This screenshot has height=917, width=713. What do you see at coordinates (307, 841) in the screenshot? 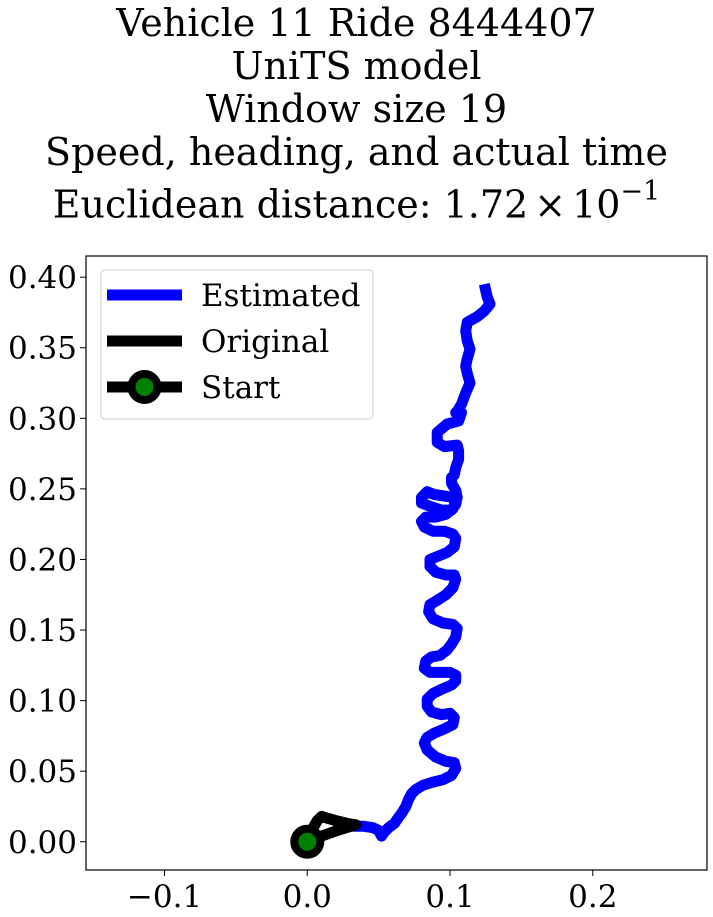
I see `start-marker` at bounding box center [307, 841].